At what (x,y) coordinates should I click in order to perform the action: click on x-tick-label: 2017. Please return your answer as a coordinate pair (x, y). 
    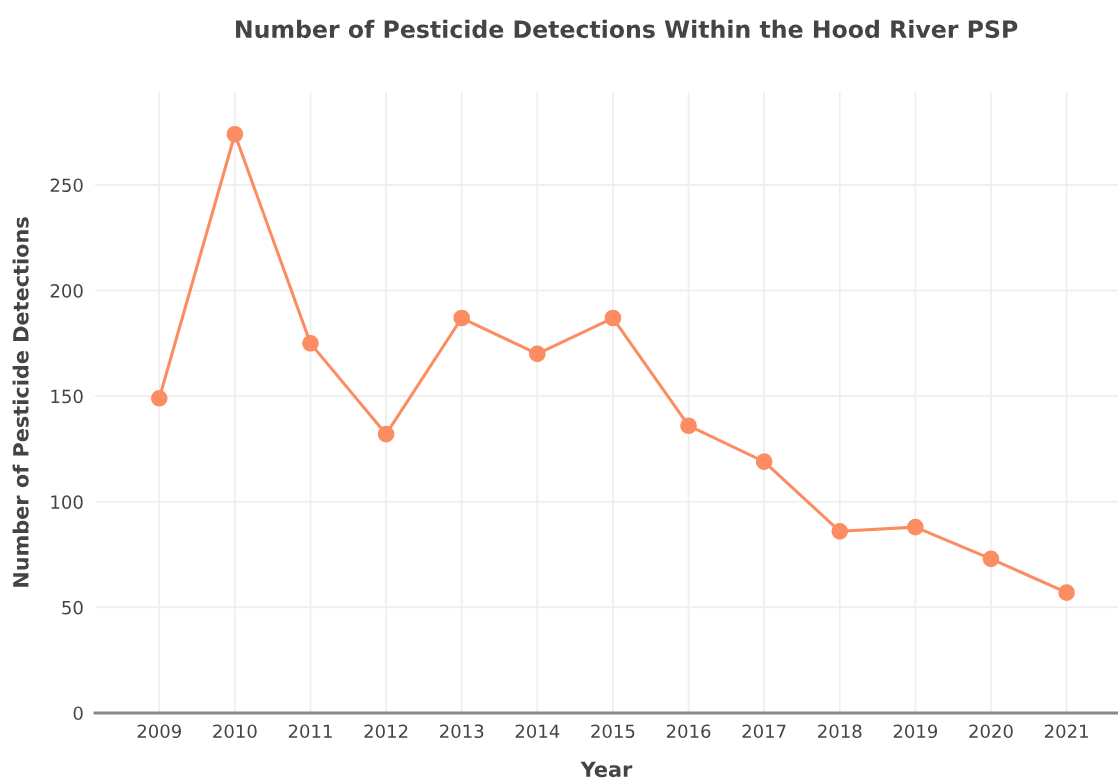
    Looking at the image, I should click on (764, 731).